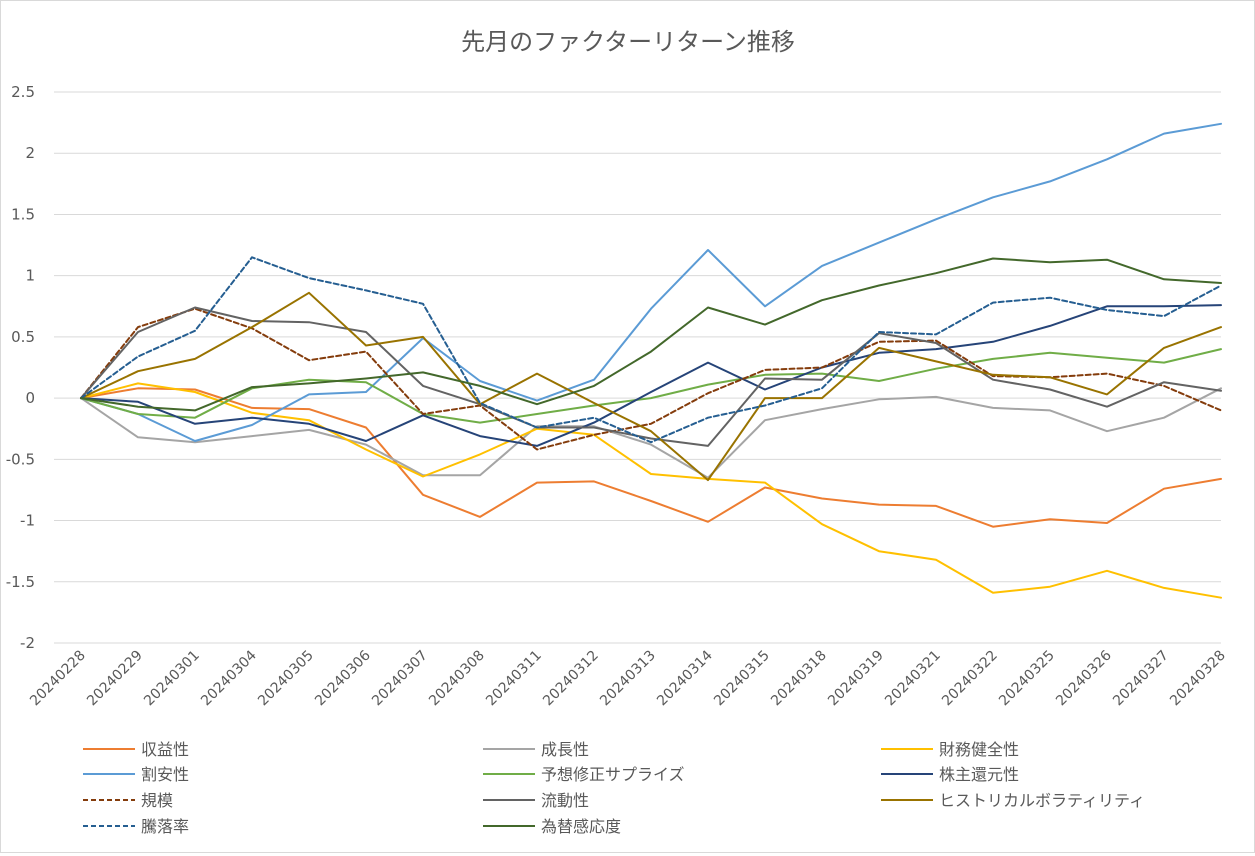  Describe the element at coordinates (165, 774) in the screenshot. I see `legend-label: 割安性` at that location.